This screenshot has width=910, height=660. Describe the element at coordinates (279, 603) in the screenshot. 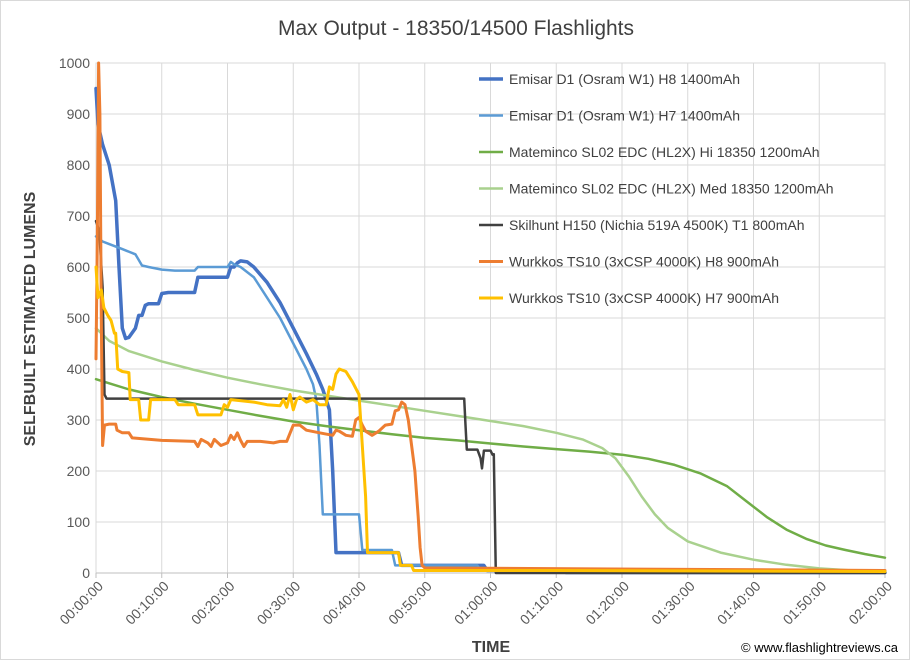

I see `x-tick-label: 00:30:00` at that location.